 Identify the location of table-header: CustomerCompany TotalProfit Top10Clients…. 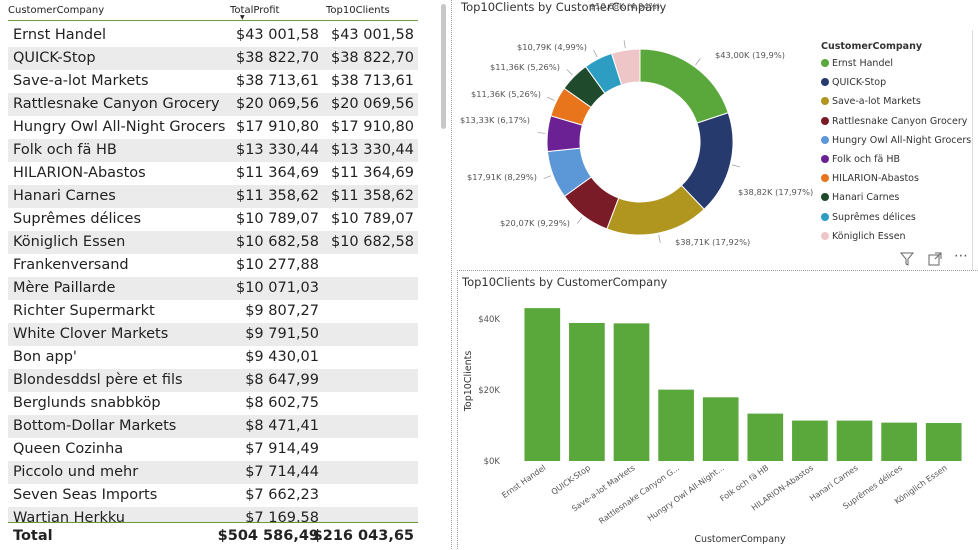
(213, 10).